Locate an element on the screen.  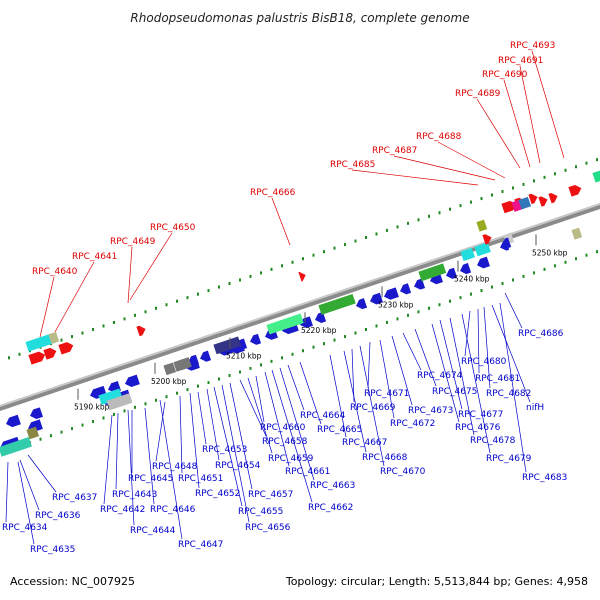
kbp-tick-label: 5200 kbp is located at coordinates (169, 381).